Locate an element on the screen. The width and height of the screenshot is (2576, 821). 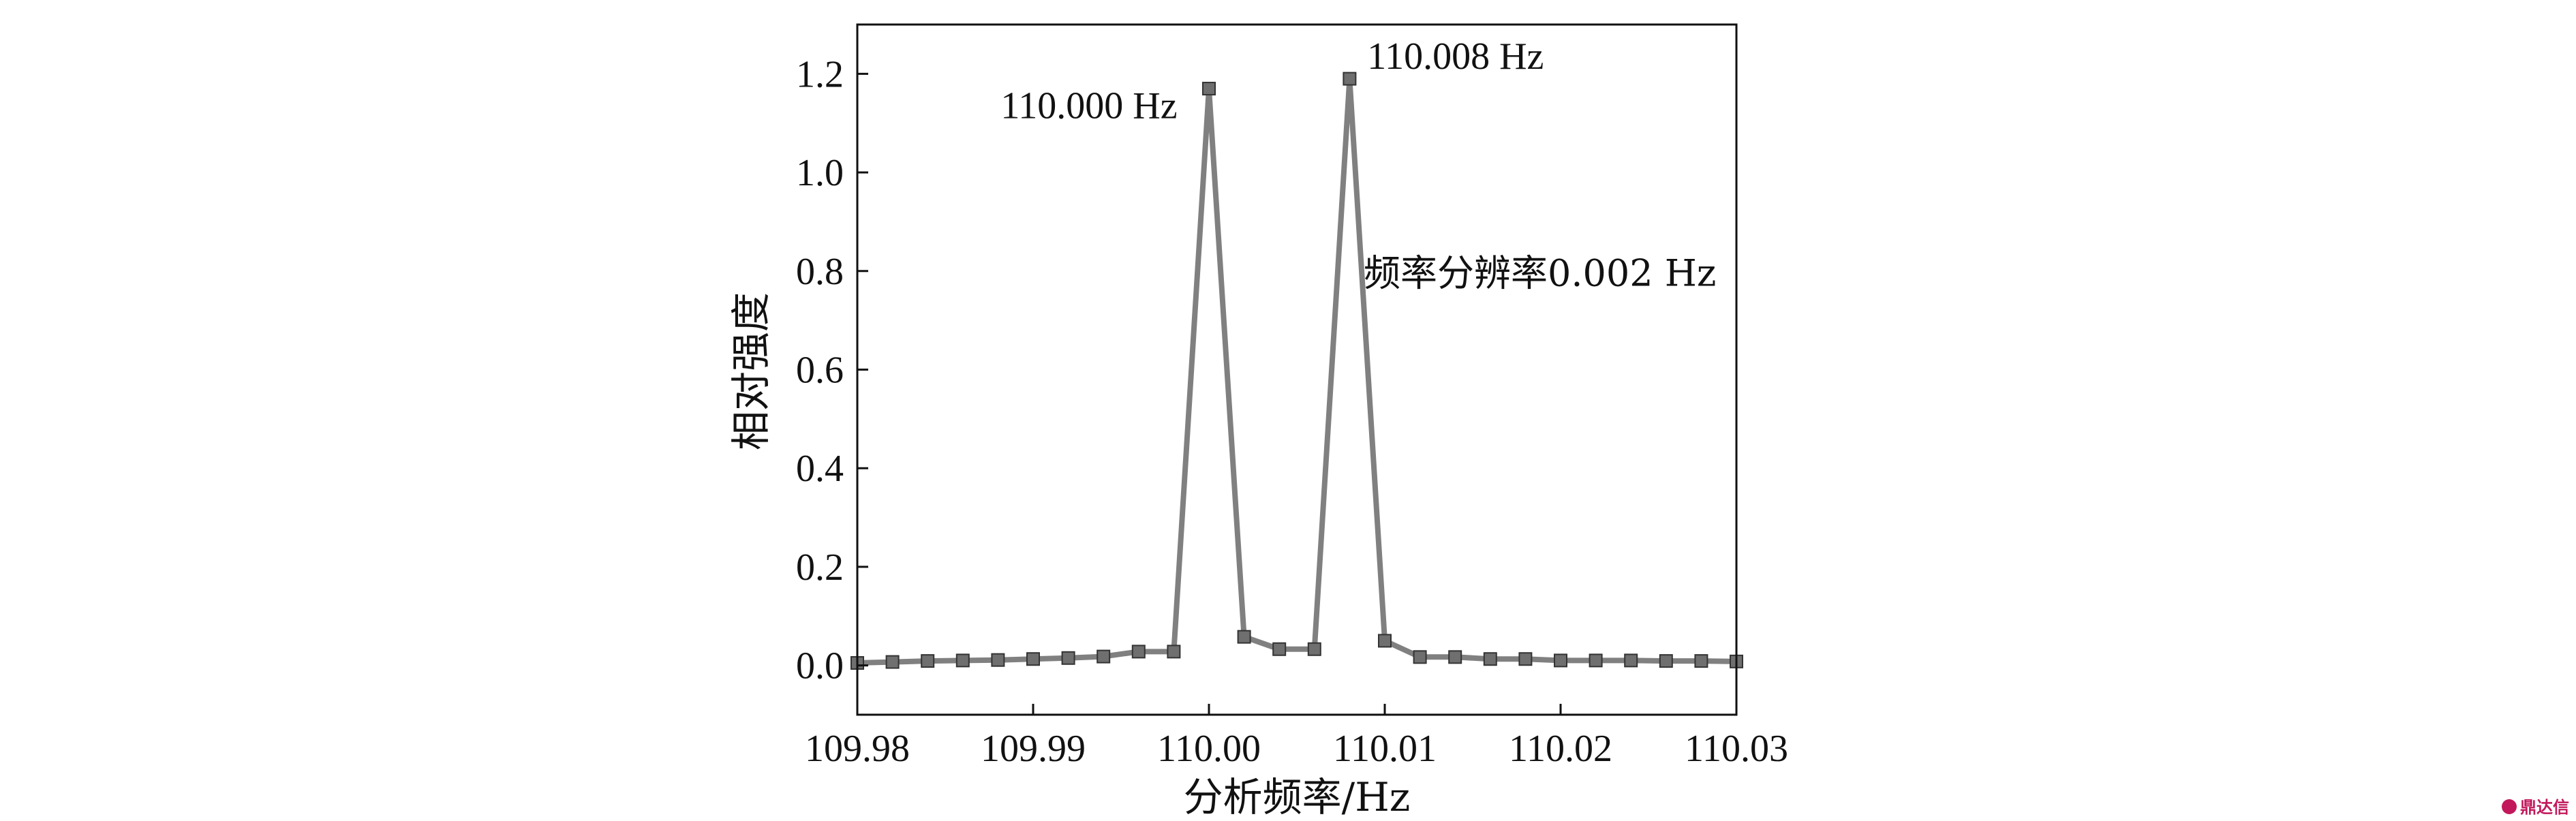
y-axis-title: 相对强度 is located at coordinates (751, 371).